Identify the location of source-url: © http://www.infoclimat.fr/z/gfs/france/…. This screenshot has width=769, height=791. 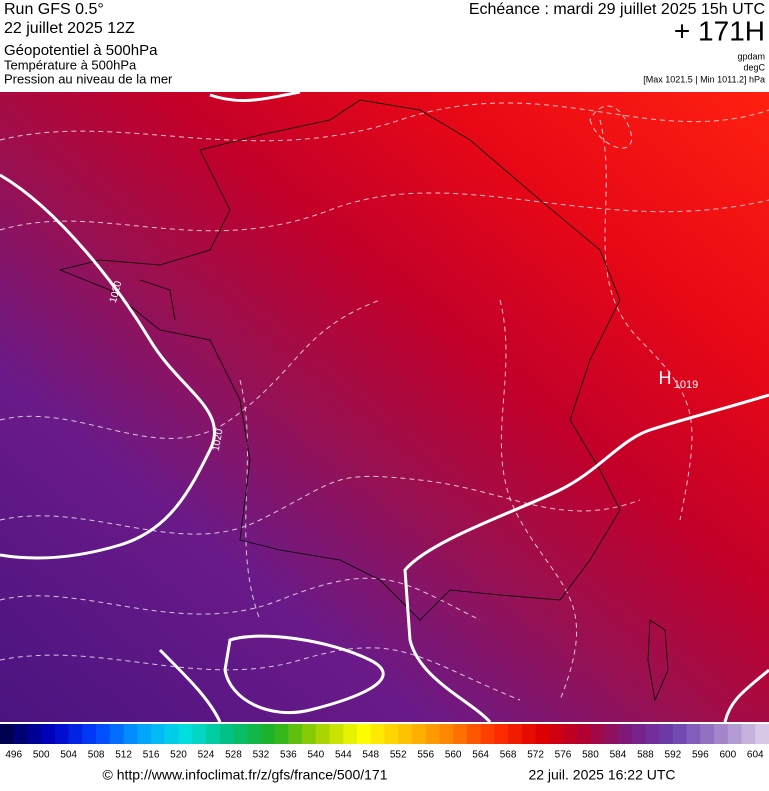
(245, 775).